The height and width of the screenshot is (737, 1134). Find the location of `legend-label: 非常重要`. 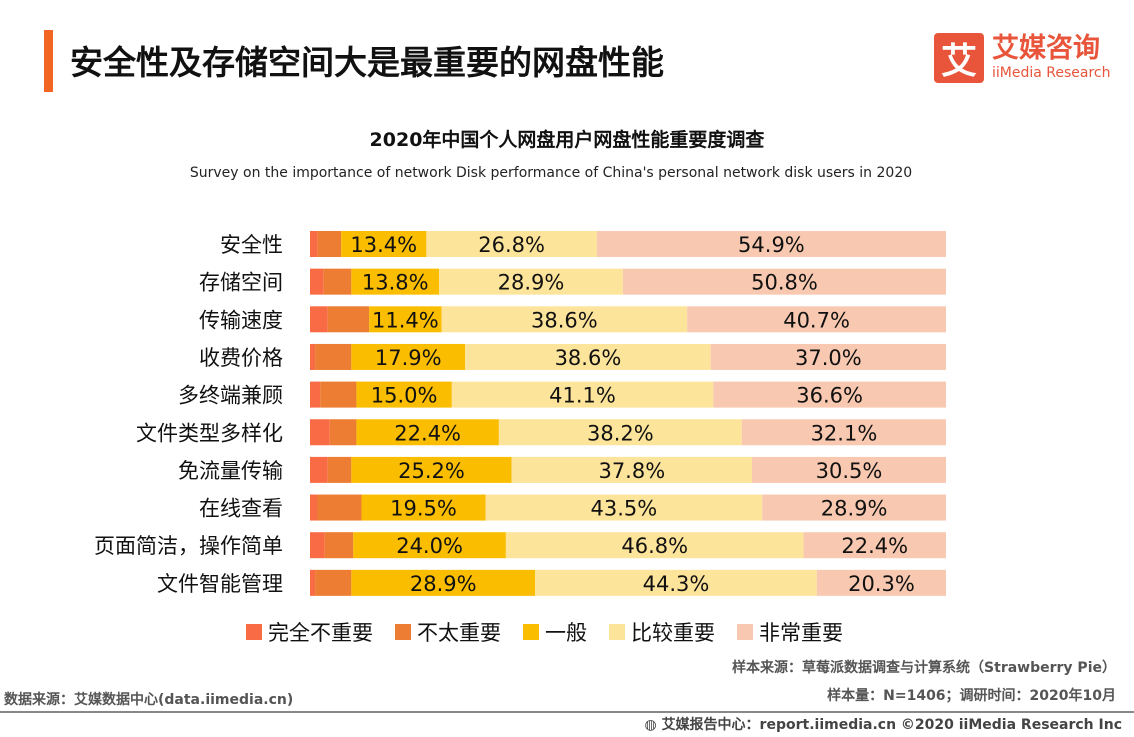

legend-label: 非常重要 is located at coordinates (801, 633).